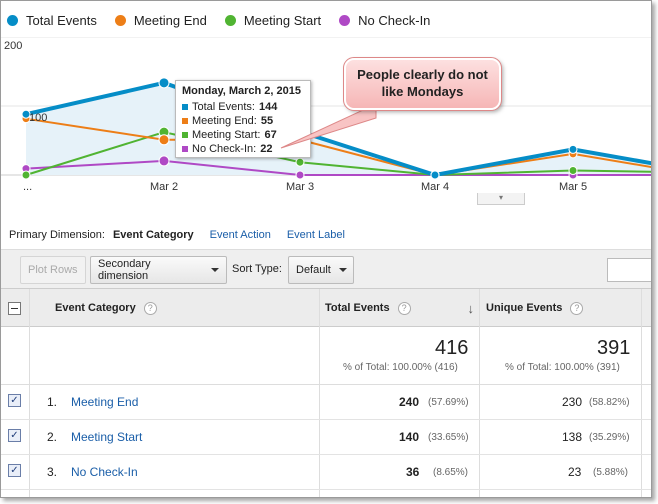  I want to click on x-tick-label: Mar 2, so click(164, 187).